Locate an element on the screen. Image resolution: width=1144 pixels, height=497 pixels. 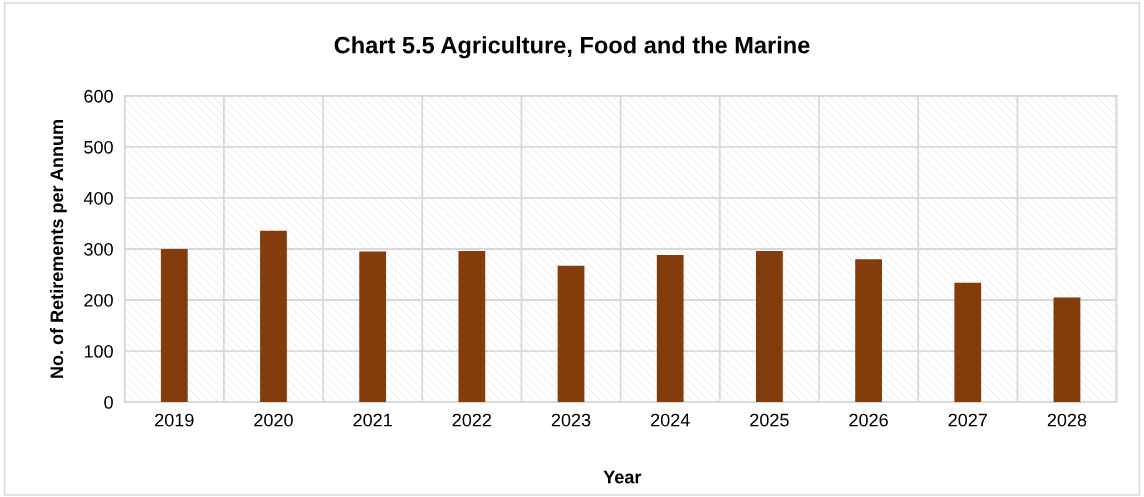
y-tick-label: 400 is located at coordinates (98, 198).